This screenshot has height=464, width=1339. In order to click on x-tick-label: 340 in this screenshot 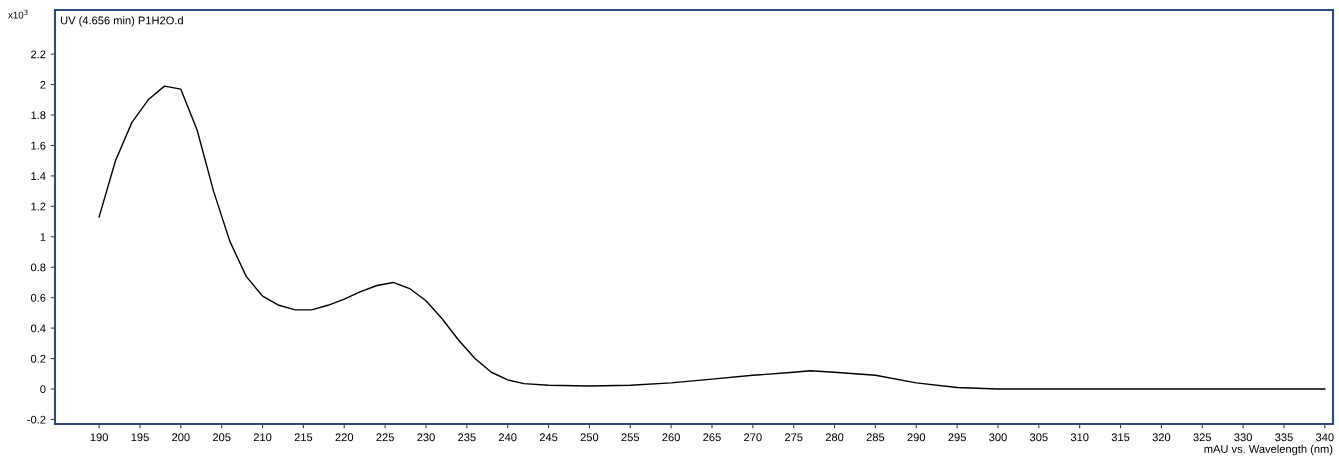, I will do `click(1324, 437)`.